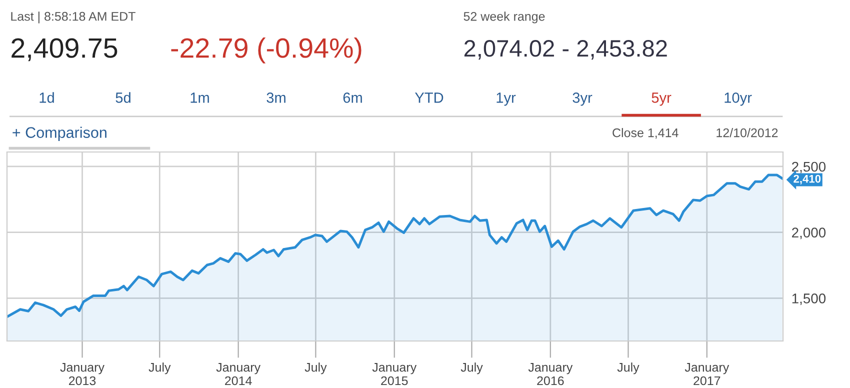  Describe the element at coordinates (352, 97) in the screenshot. I see `text: 6m` at that location.